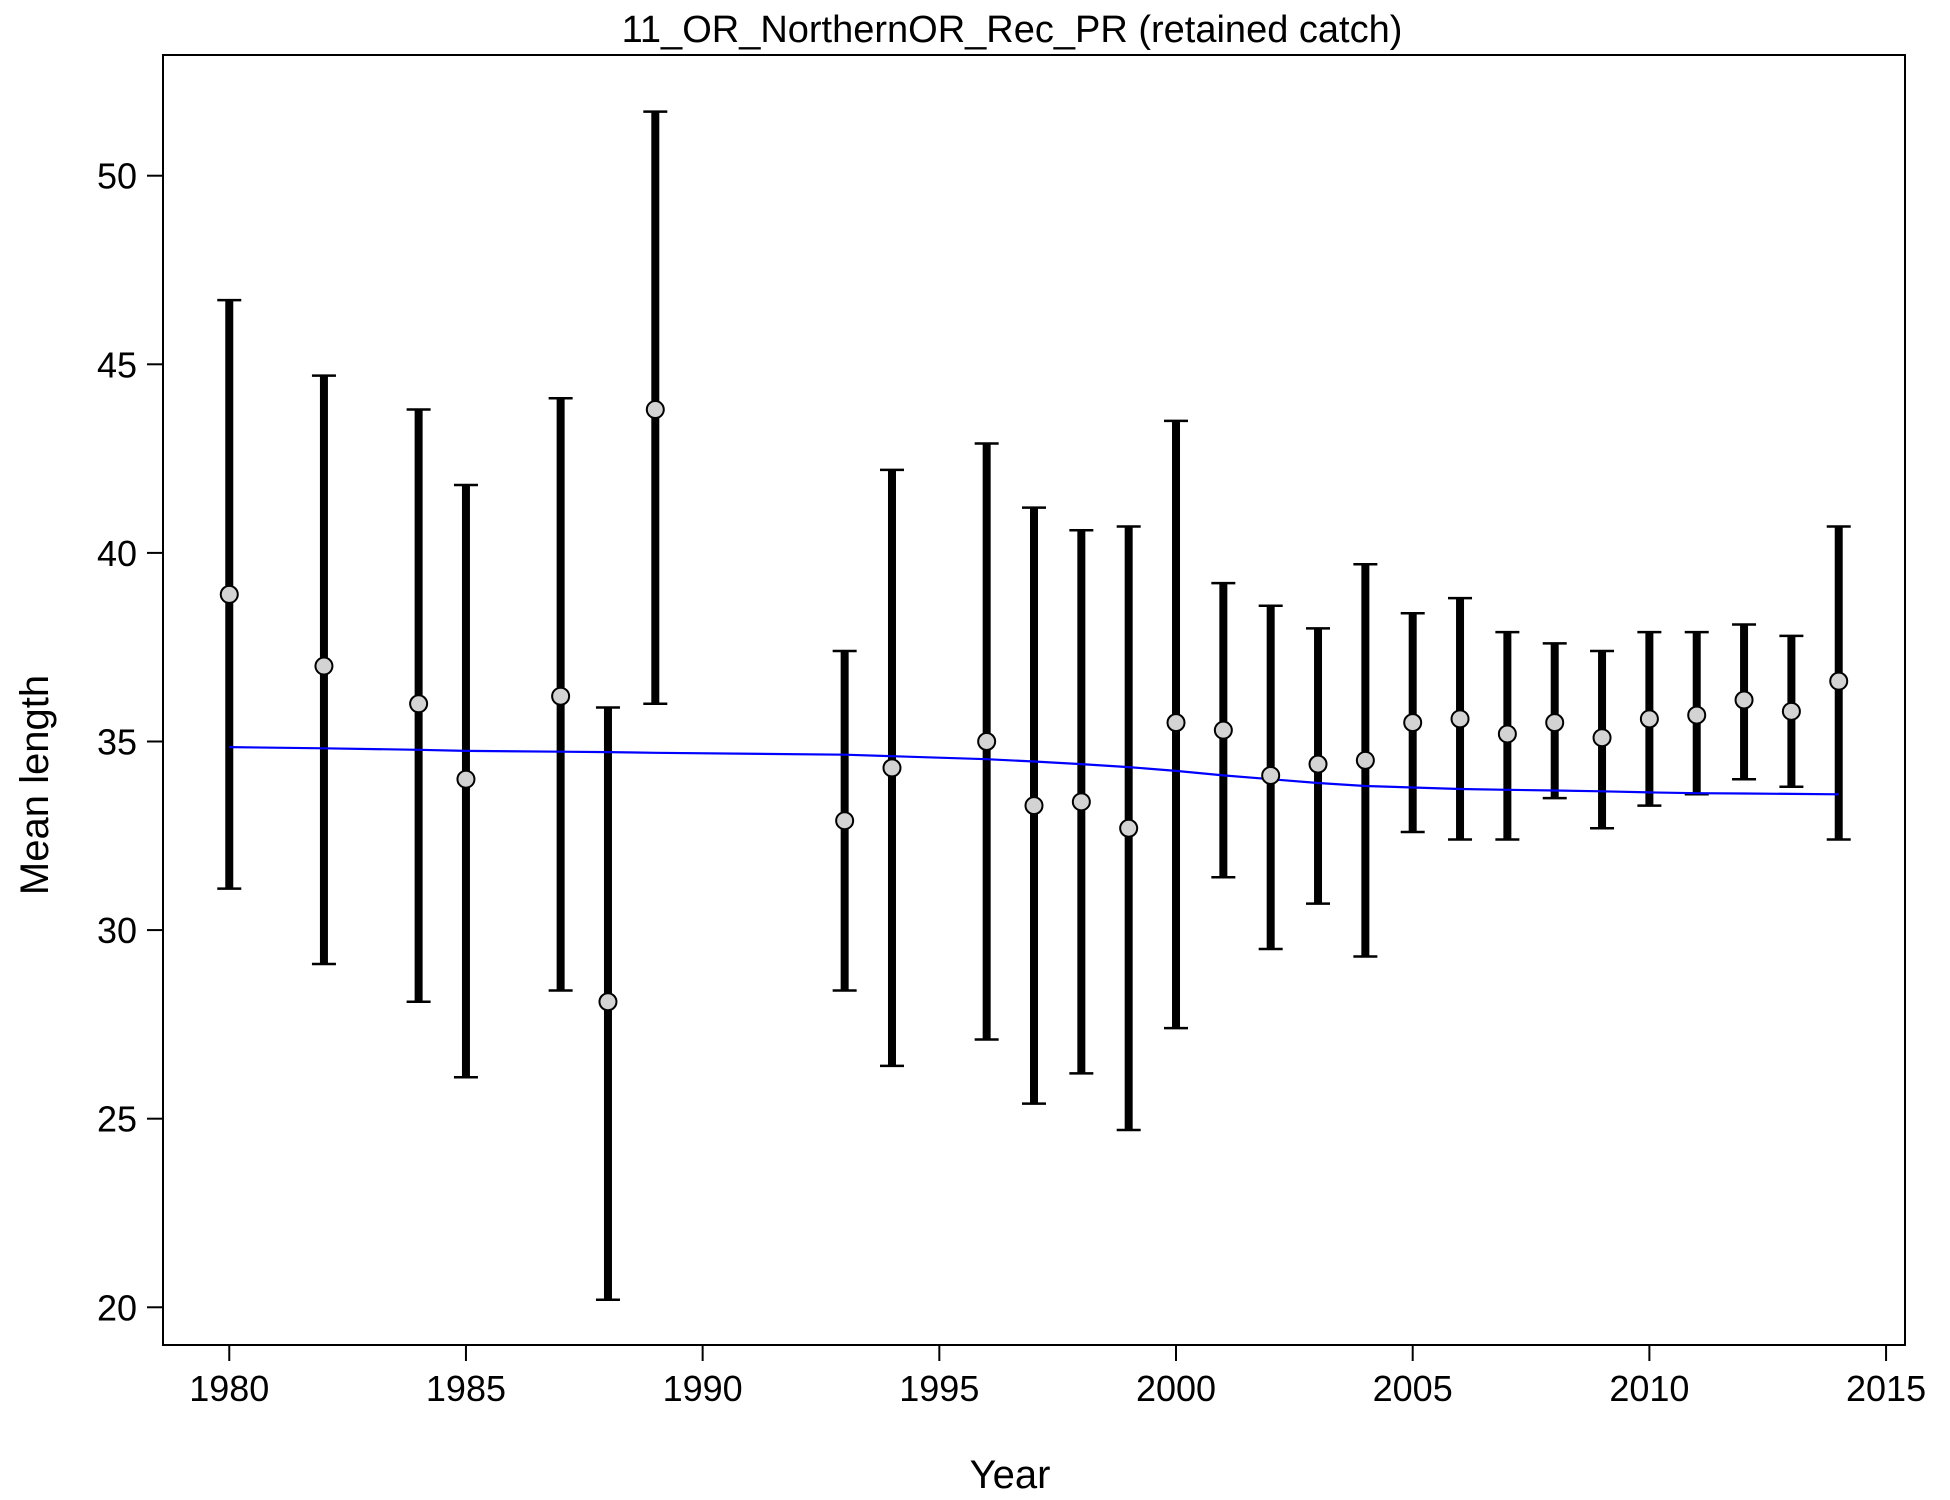 This screenshot has width=1950, height=1500. I want to click on y-axis: 20 25 30 35 40 45 50, so click(130, 742).